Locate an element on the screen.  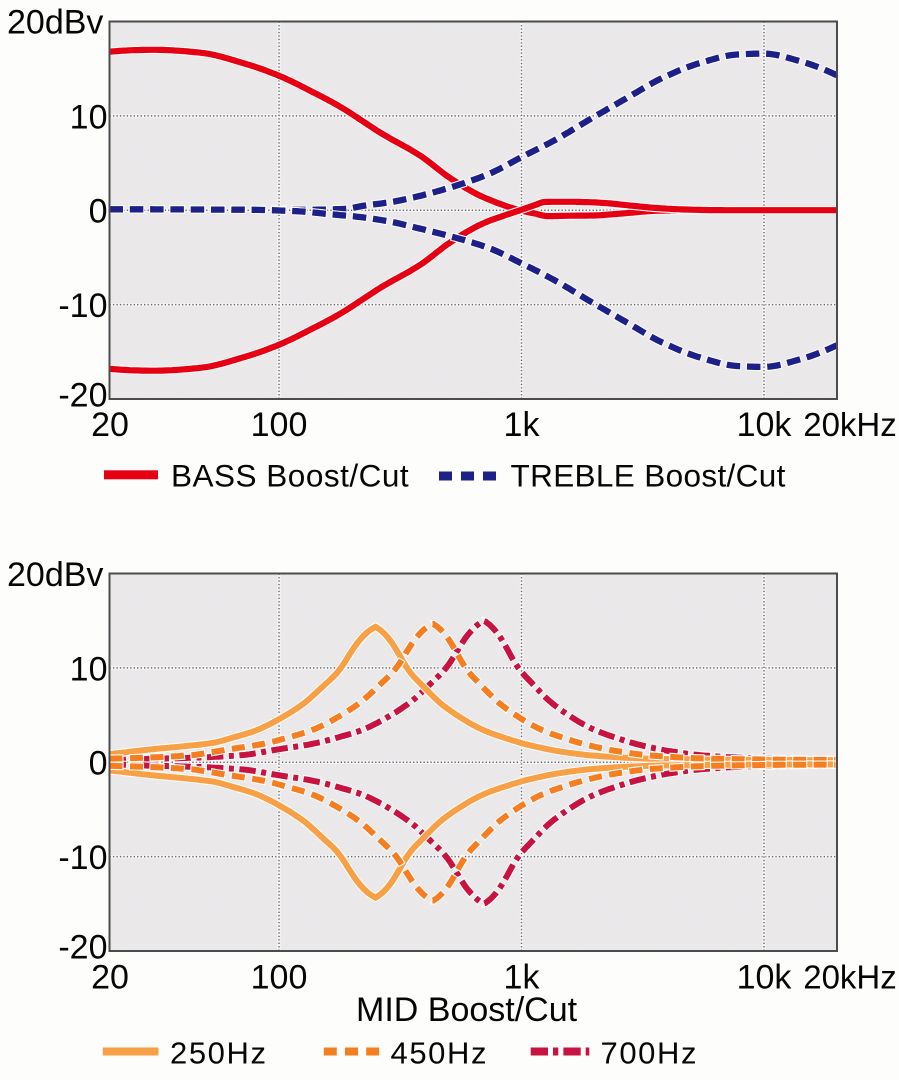
svg-text: MID Boost/Cut is located at coordinates (467, 1010).